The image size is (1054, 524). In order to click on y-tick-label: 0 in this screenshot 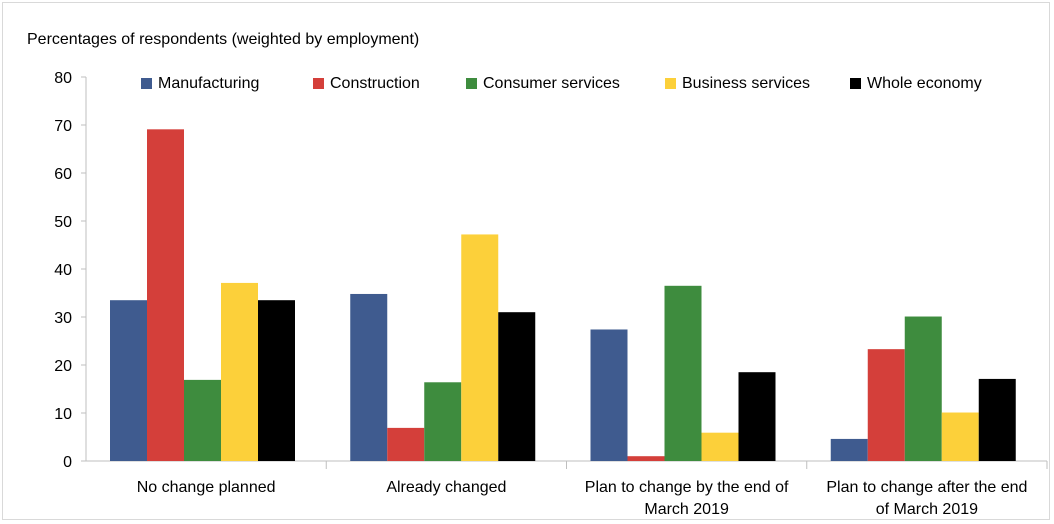, I will do `click(67, 462)`.